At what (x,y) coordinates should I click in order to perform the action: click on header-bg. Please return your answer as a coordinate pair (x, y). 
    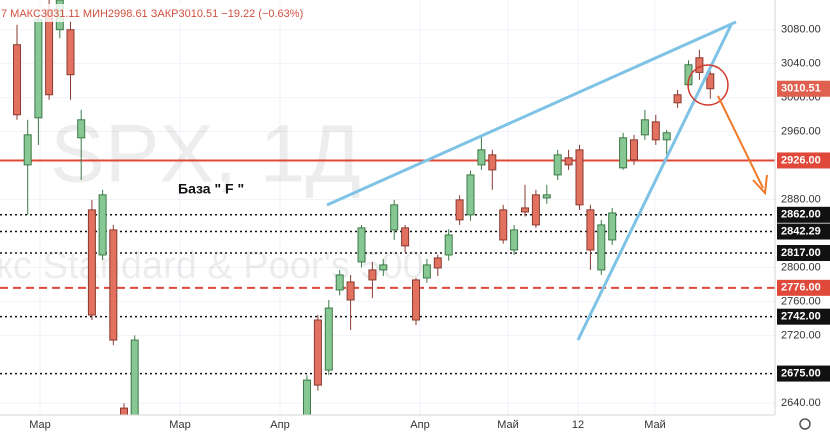
    Looking at the image, I should click on (180, 13).